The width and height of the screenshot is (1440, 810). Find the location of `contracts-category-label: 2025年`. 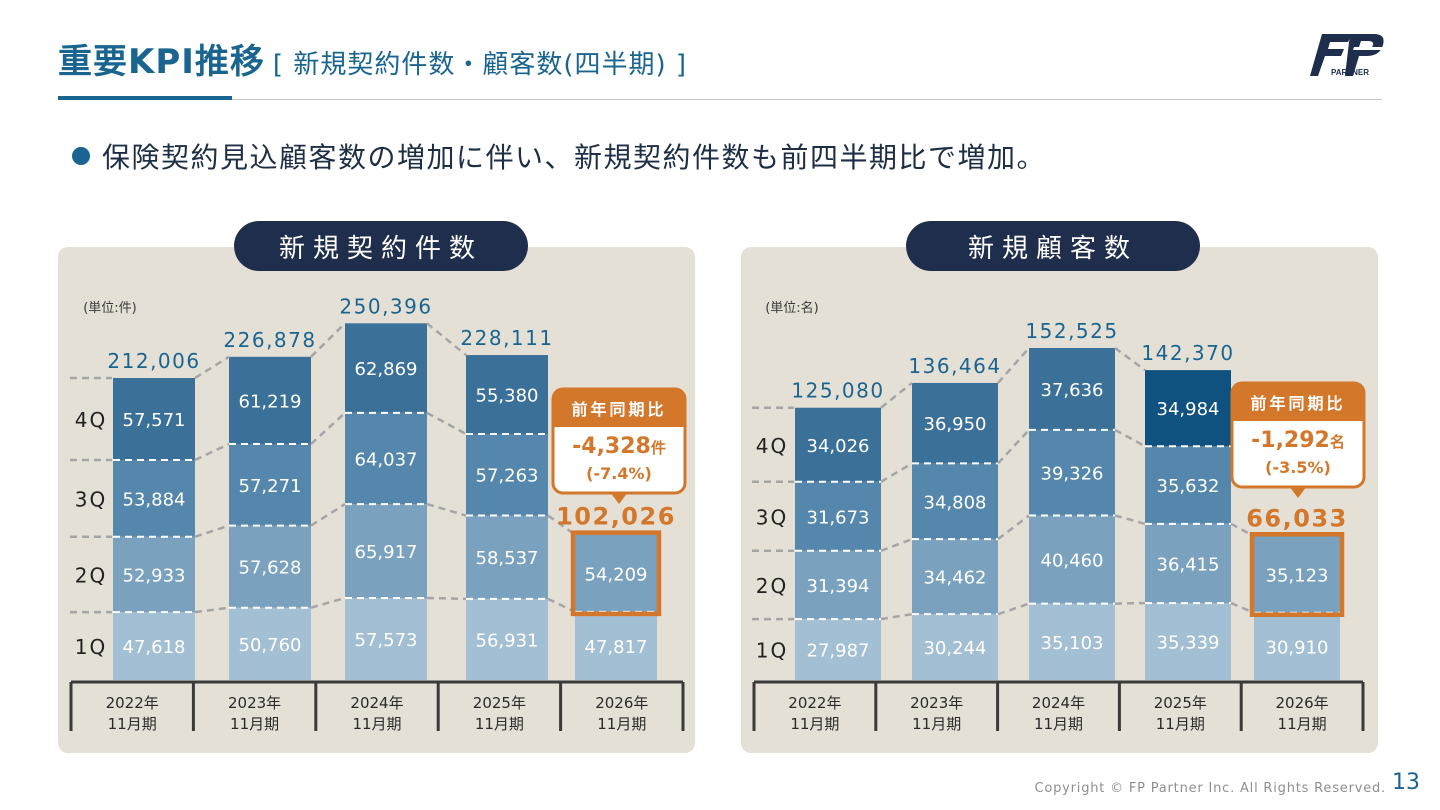

contracts-category-label: 2025年 is located at coordinates (499, 703).